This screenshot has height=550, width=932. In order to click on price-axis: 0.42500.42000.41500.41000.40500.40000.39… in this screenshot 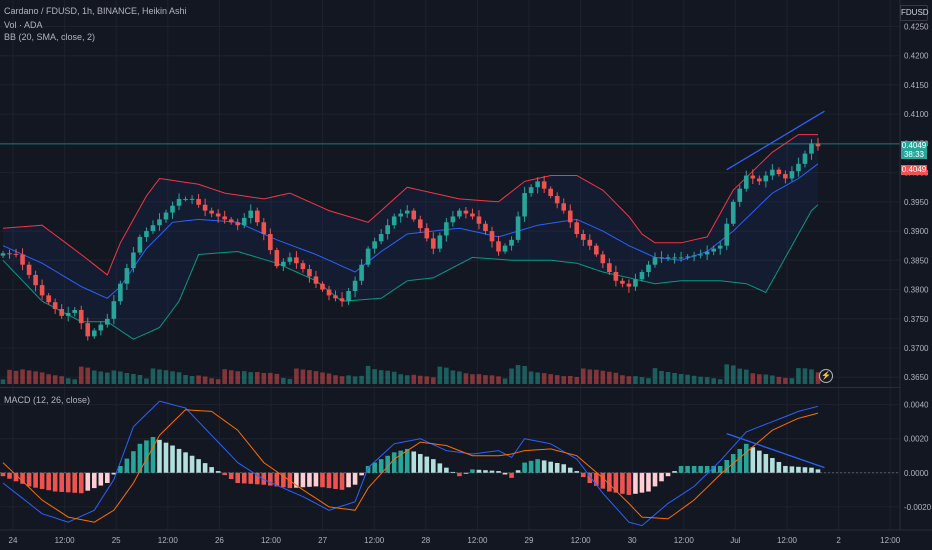, I will do `click(916, 202)`.